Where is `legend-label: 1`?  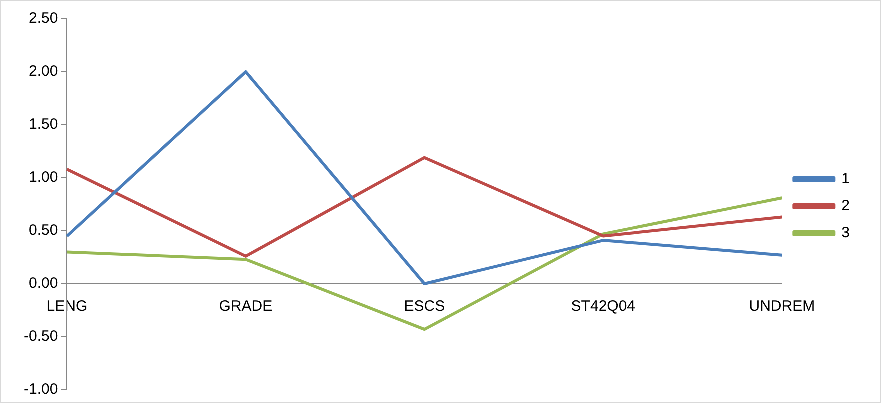 legend-label: 1 is located at coordinates (846, 179).